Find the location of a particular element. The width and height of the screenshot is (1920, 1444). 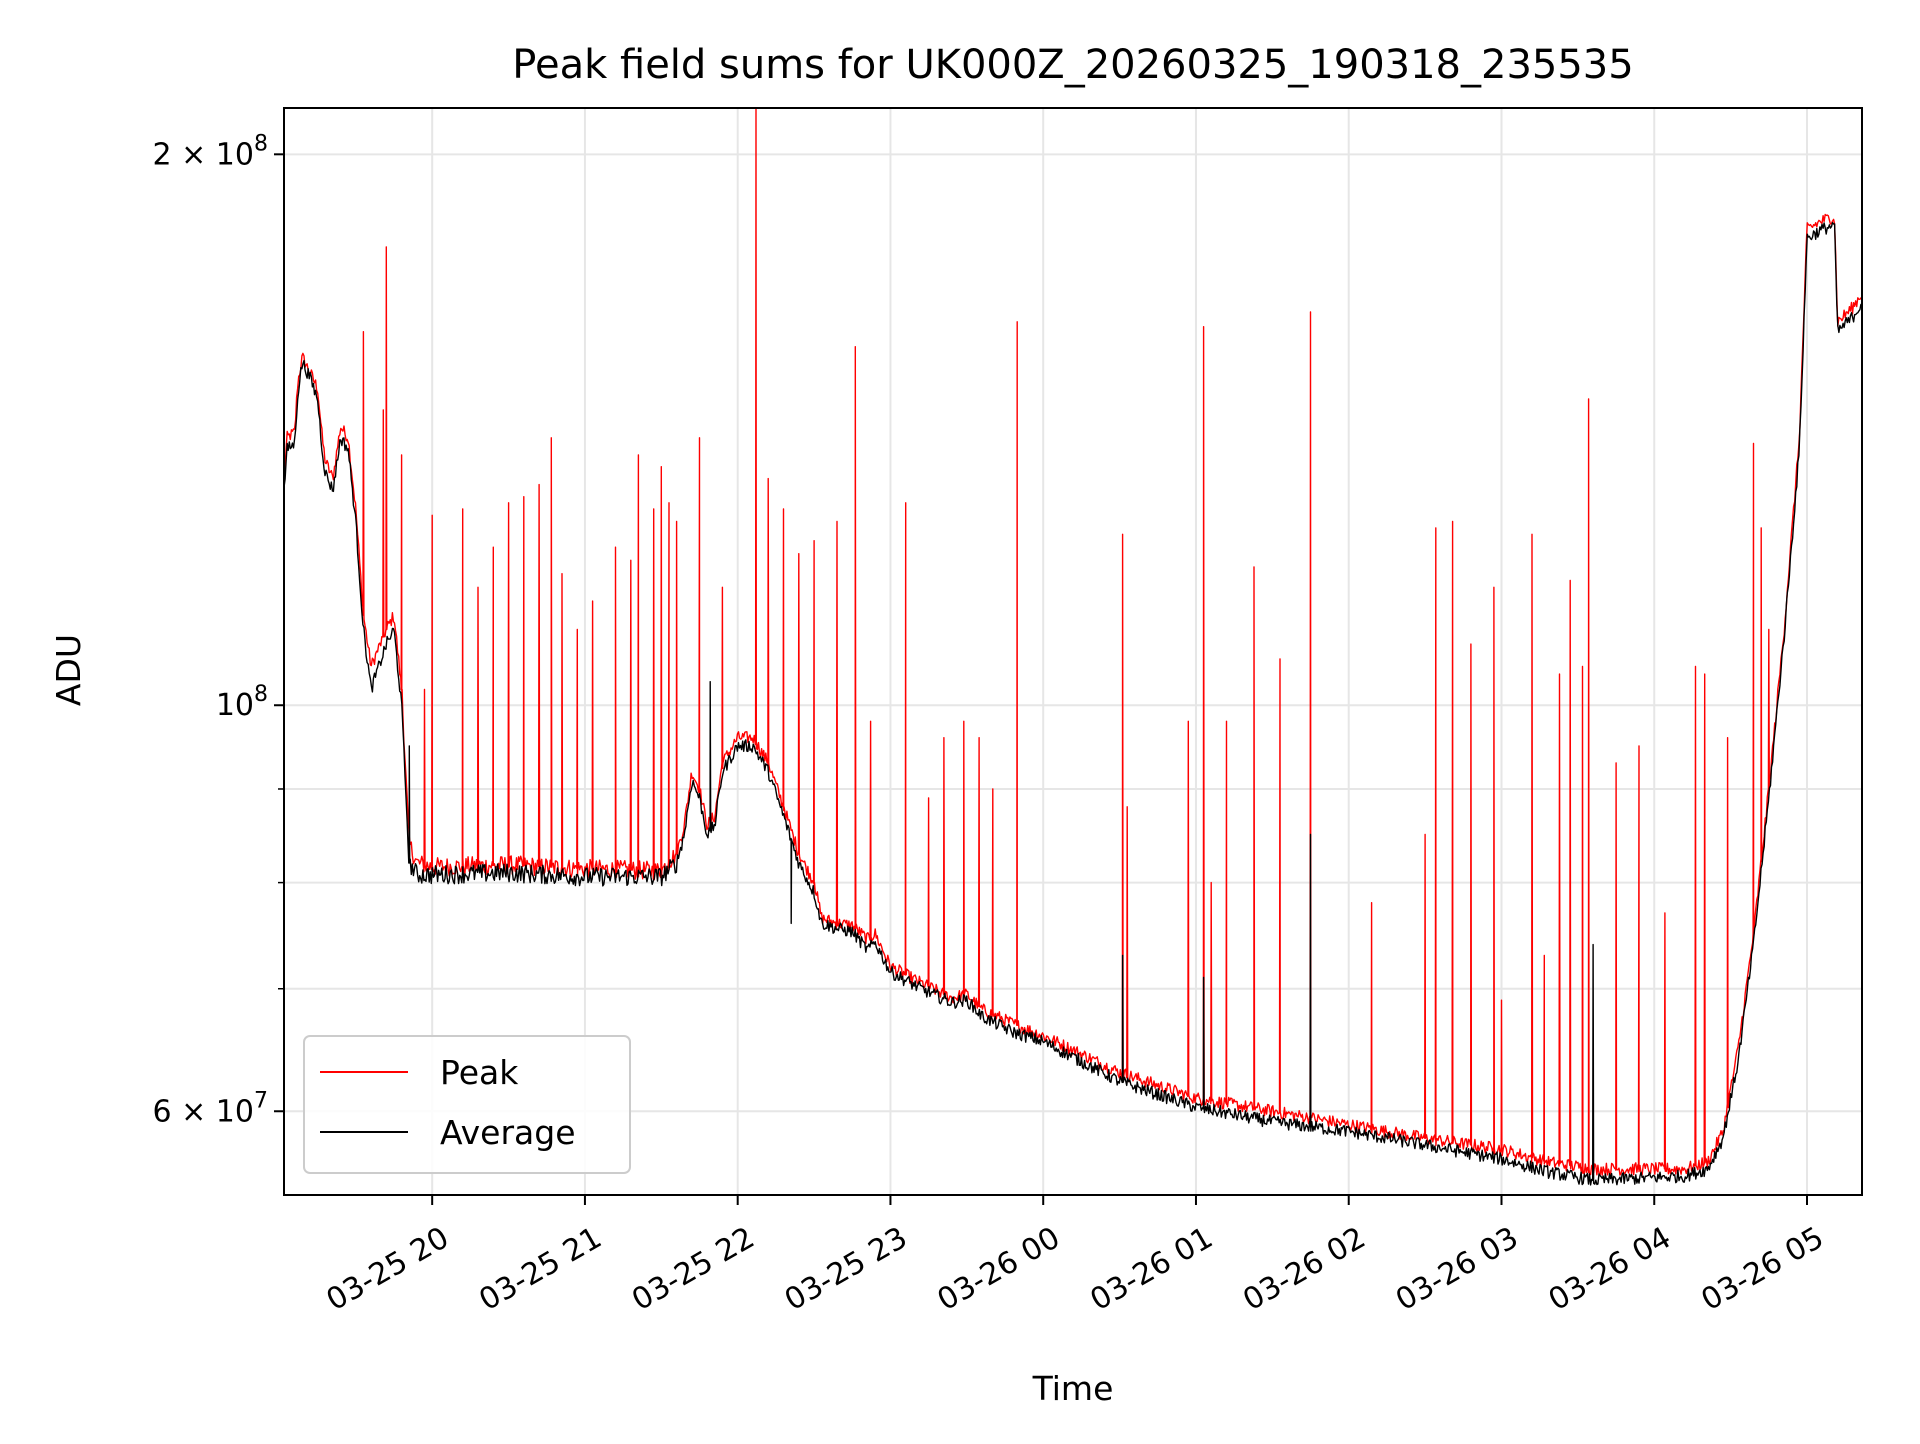

x-axis-label: Time is located at coordinates (1073, 1388).